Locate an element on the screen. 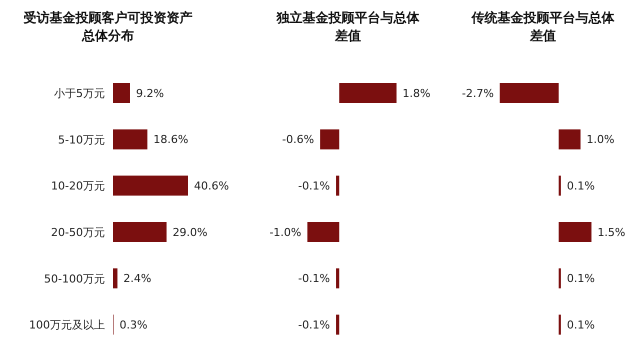  data-label: 40.6% is located at coordinates (211, 186).